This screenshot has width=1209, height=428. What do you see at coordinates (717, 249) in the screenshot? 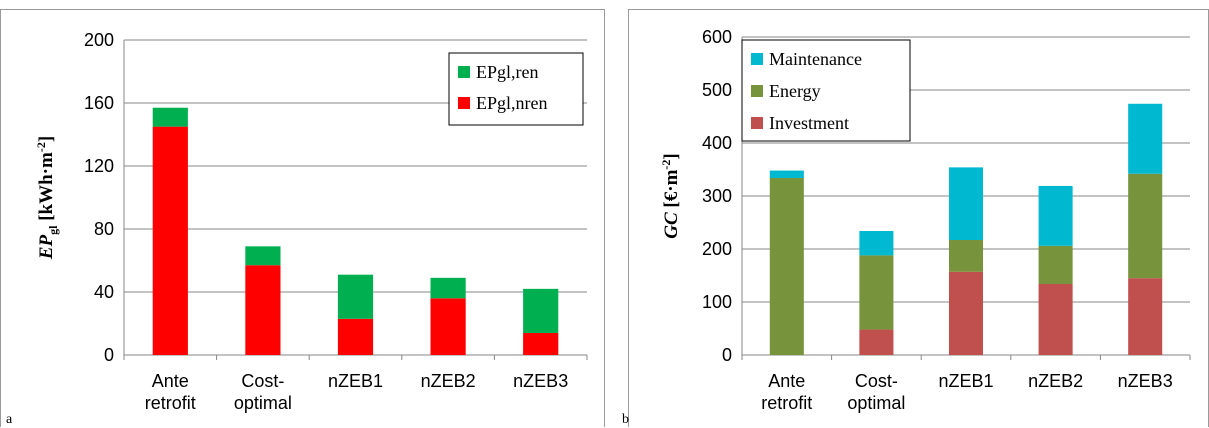
I see `chart-b-y-tick-label: 200` at bounding box center [717, 249].